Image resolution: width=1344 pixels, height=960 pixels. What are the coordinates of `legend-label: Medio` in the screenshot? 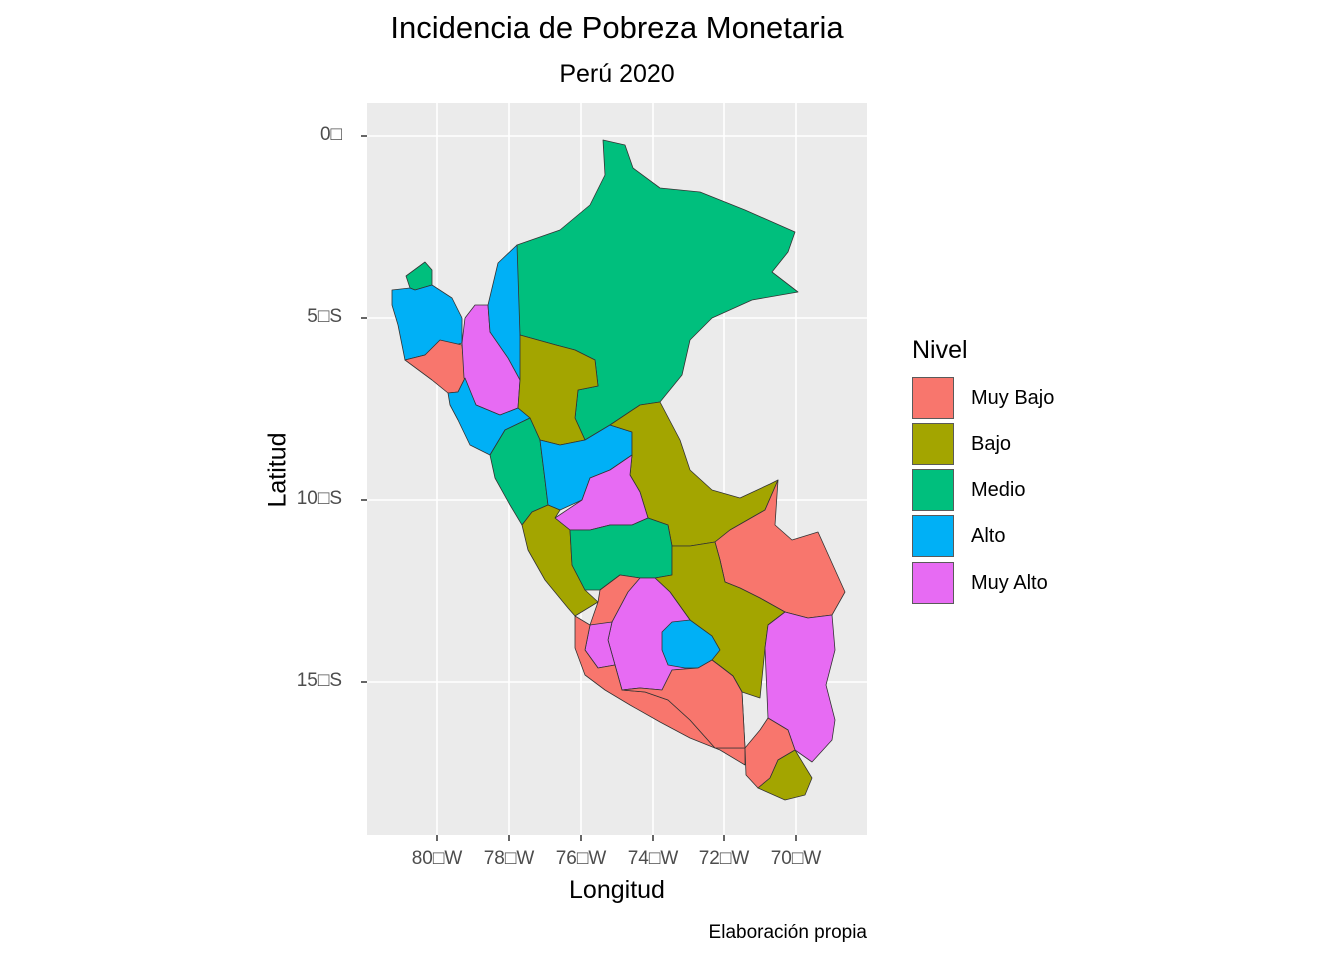 It's located at (998, 489).